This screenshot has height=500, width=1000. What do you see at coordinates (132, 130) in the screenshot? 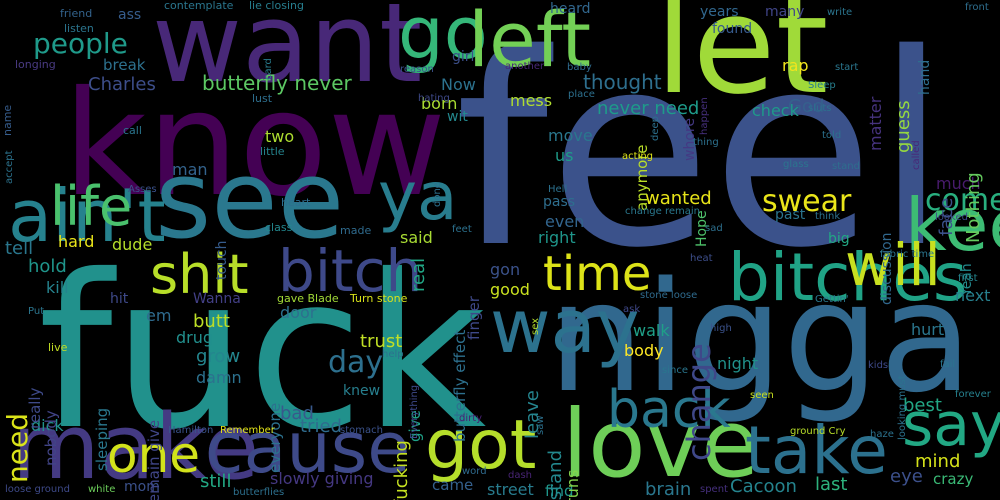
I see `word-call: call` at bounding box center [132, 130].